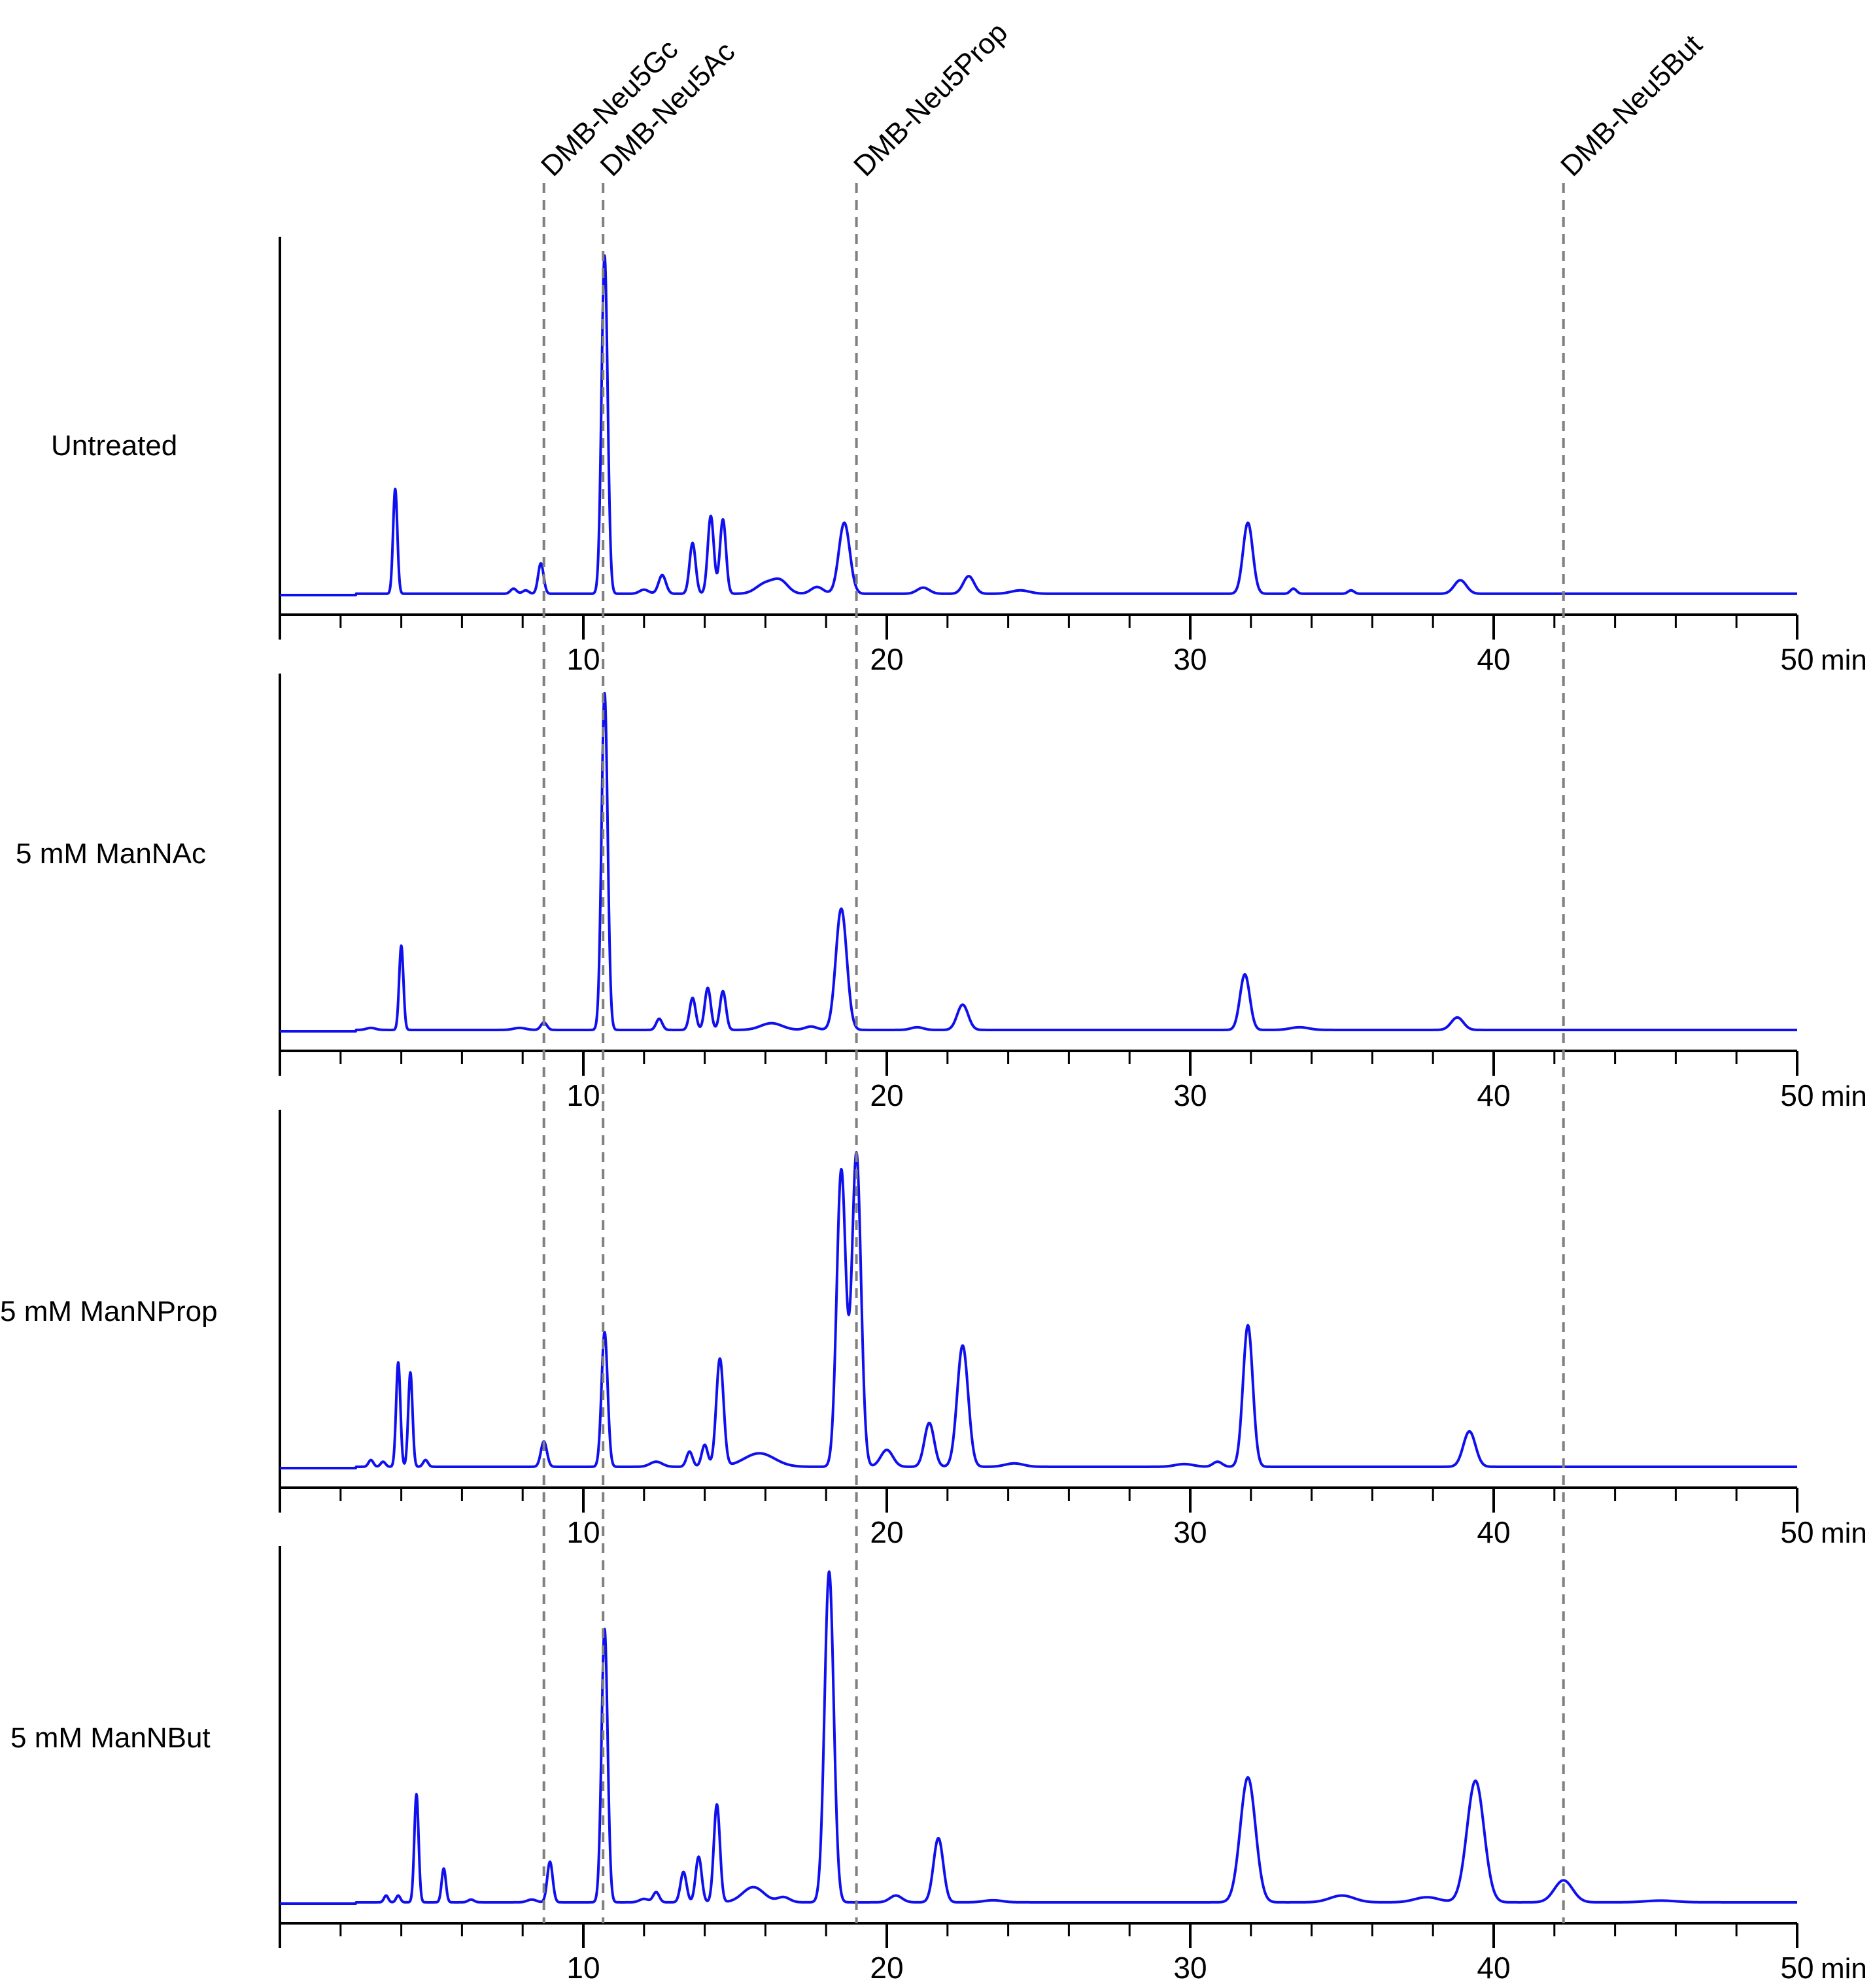 This screenshot has width=1873, height=1988. What do you see at coordinates (109, 1311) in the screenshot?
I see `panel-label: 5 mM ManNProp` at bounding box center [109, 1311].